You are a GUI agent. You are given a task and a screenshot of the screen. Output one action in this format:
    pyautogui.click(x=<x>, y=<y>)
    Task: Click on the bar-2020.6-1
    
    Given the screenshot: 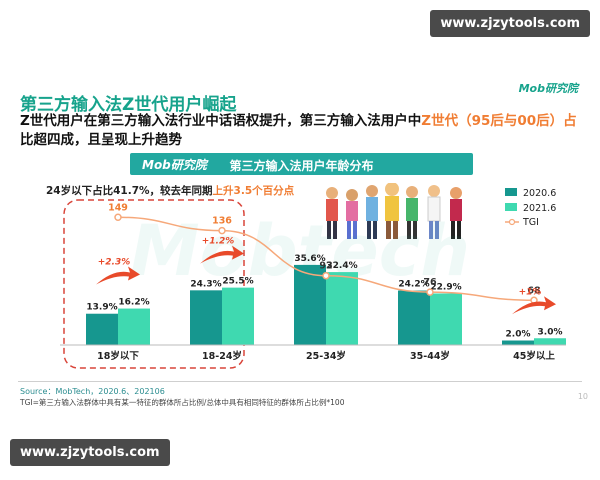 What is the action you would take?
    pyautogui.click(x=206, y=317)
    